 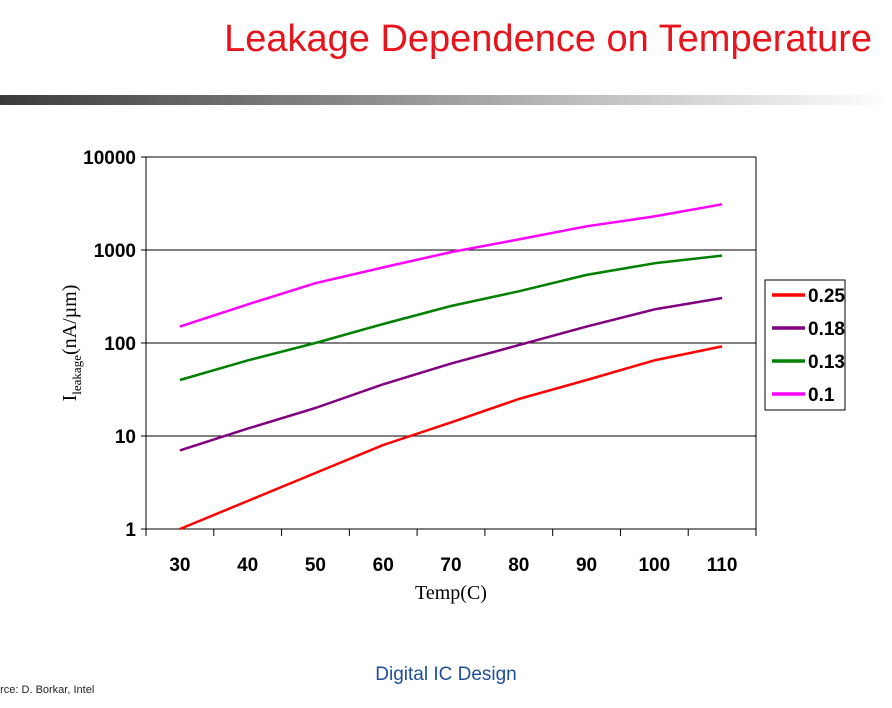 What do you see at coordinates (125, 437) in the screenshot?
I see `y-tick-label: 10` at bounding box center [125, 437].